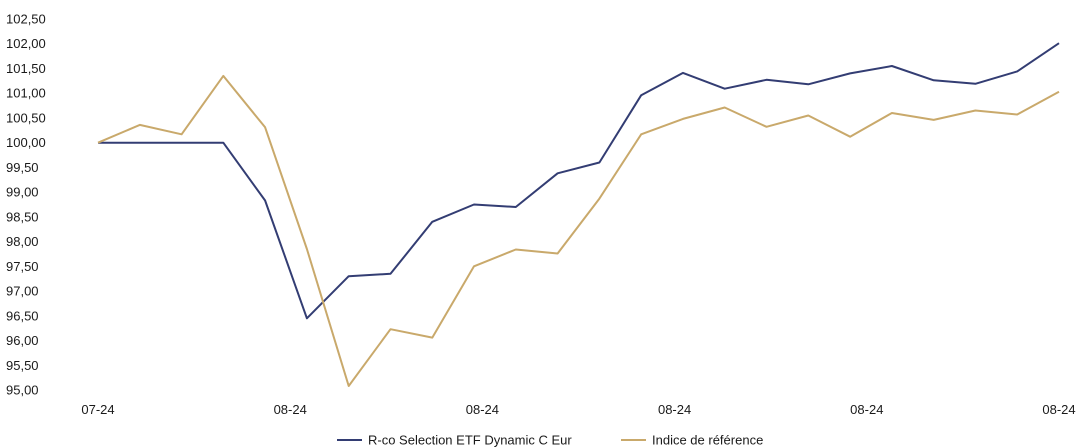  I want to click on legend-item-2: Indice de référence, so click(692, 440).